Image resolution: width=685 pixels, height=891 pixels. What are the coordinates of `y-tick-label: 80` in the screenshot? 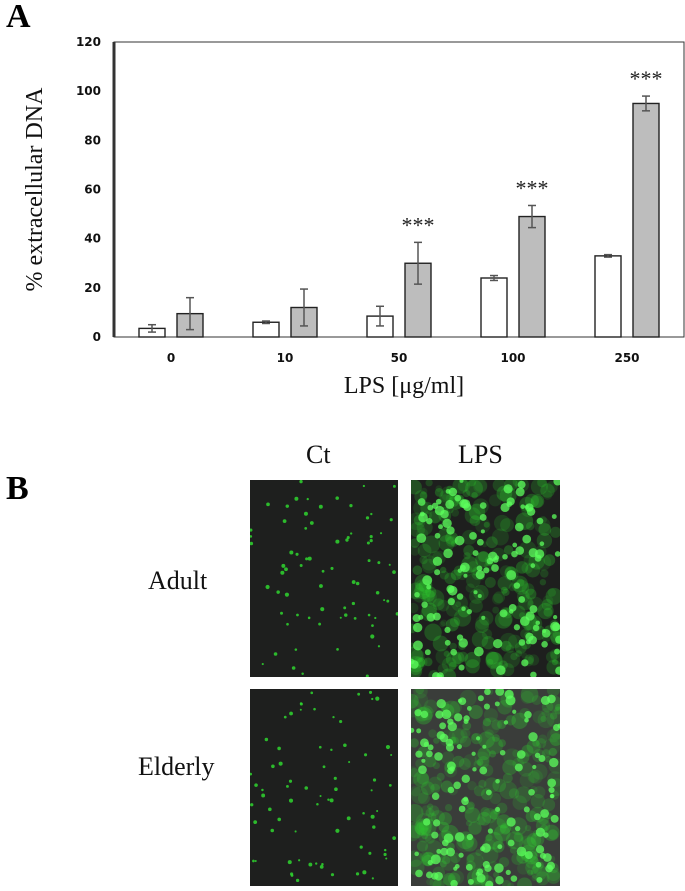 It's located at (92, 140).